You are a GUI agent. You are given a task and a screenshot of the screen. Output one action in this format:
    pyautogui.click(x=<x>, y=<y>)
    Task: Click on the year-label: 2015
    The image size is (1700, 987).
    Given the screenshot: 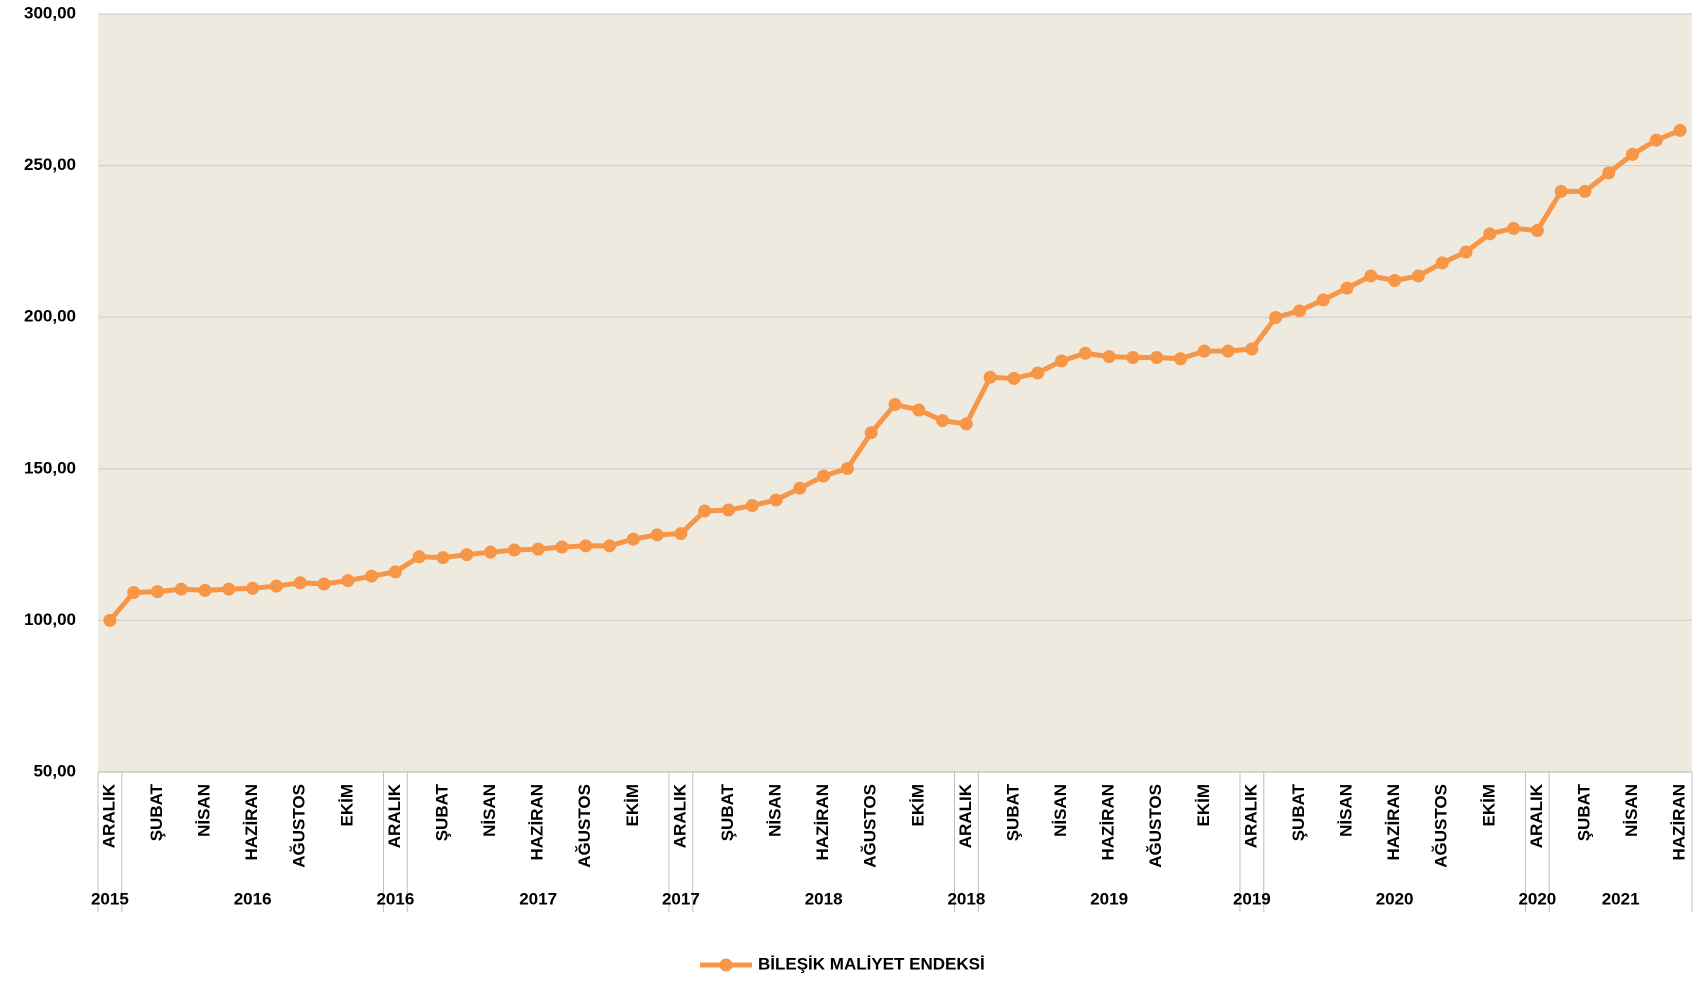 What is the action you would take?
    pyautogui.click(x=110, y=898)
    